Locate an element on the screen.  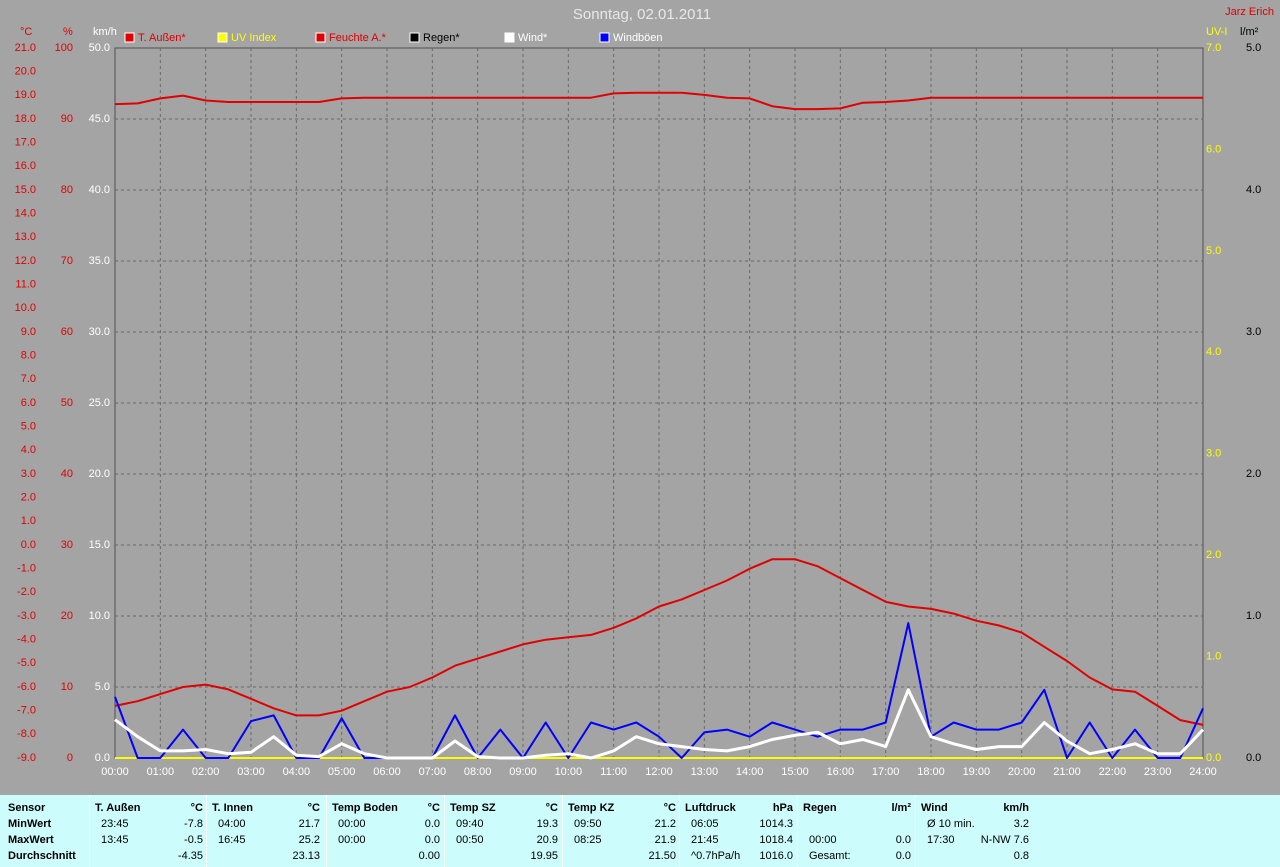
stat-value: 0.00 is located at coordinates (429, 856).